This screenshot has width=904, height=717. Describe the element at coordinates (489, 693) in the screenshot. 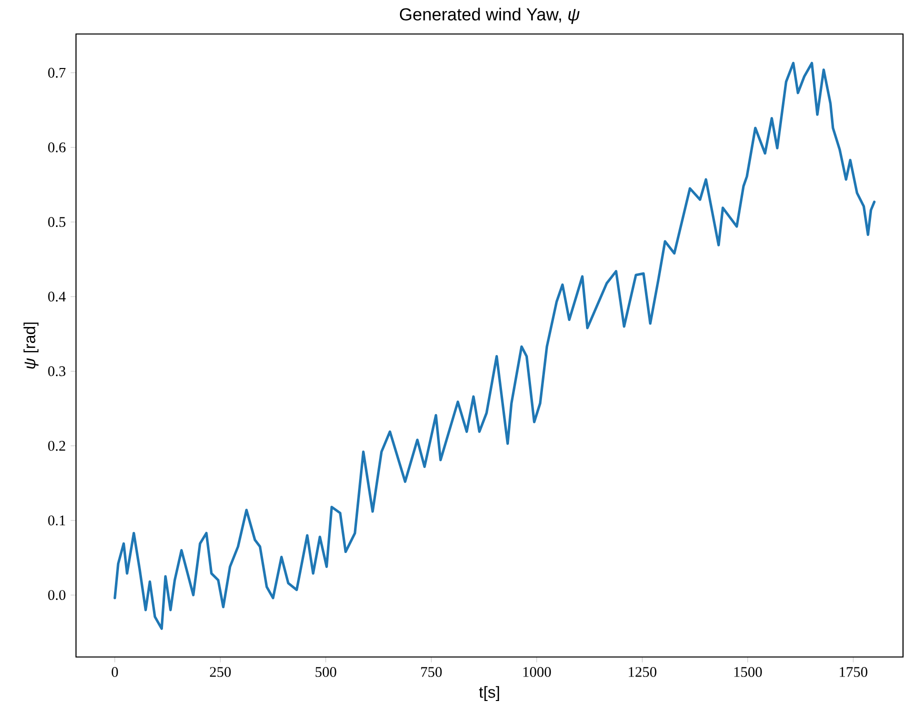

I see `x-axis-title: t[s]` at that location.